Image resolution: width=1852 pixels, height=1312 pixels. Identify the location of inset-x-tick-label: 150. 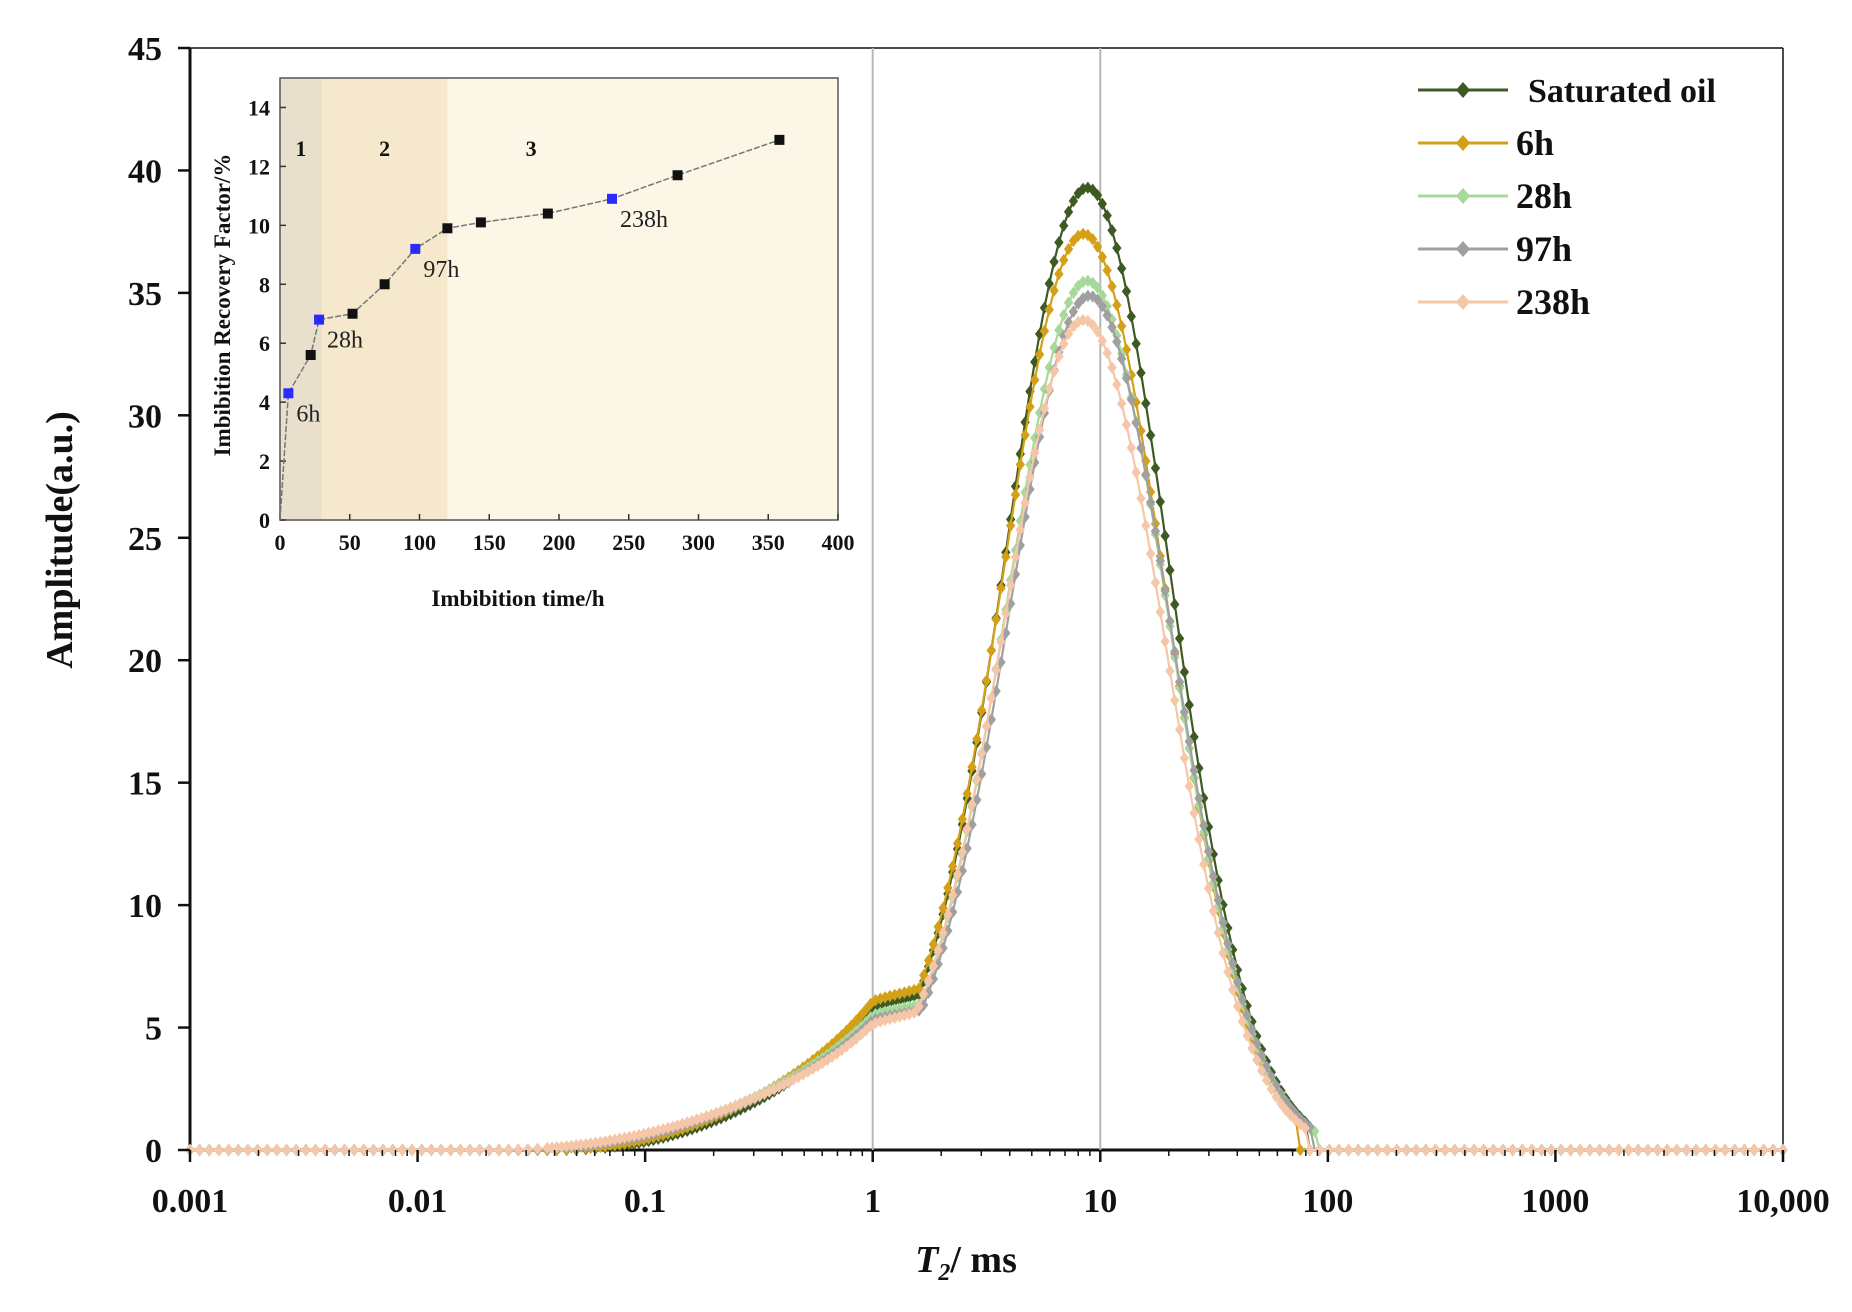
(489, 542).